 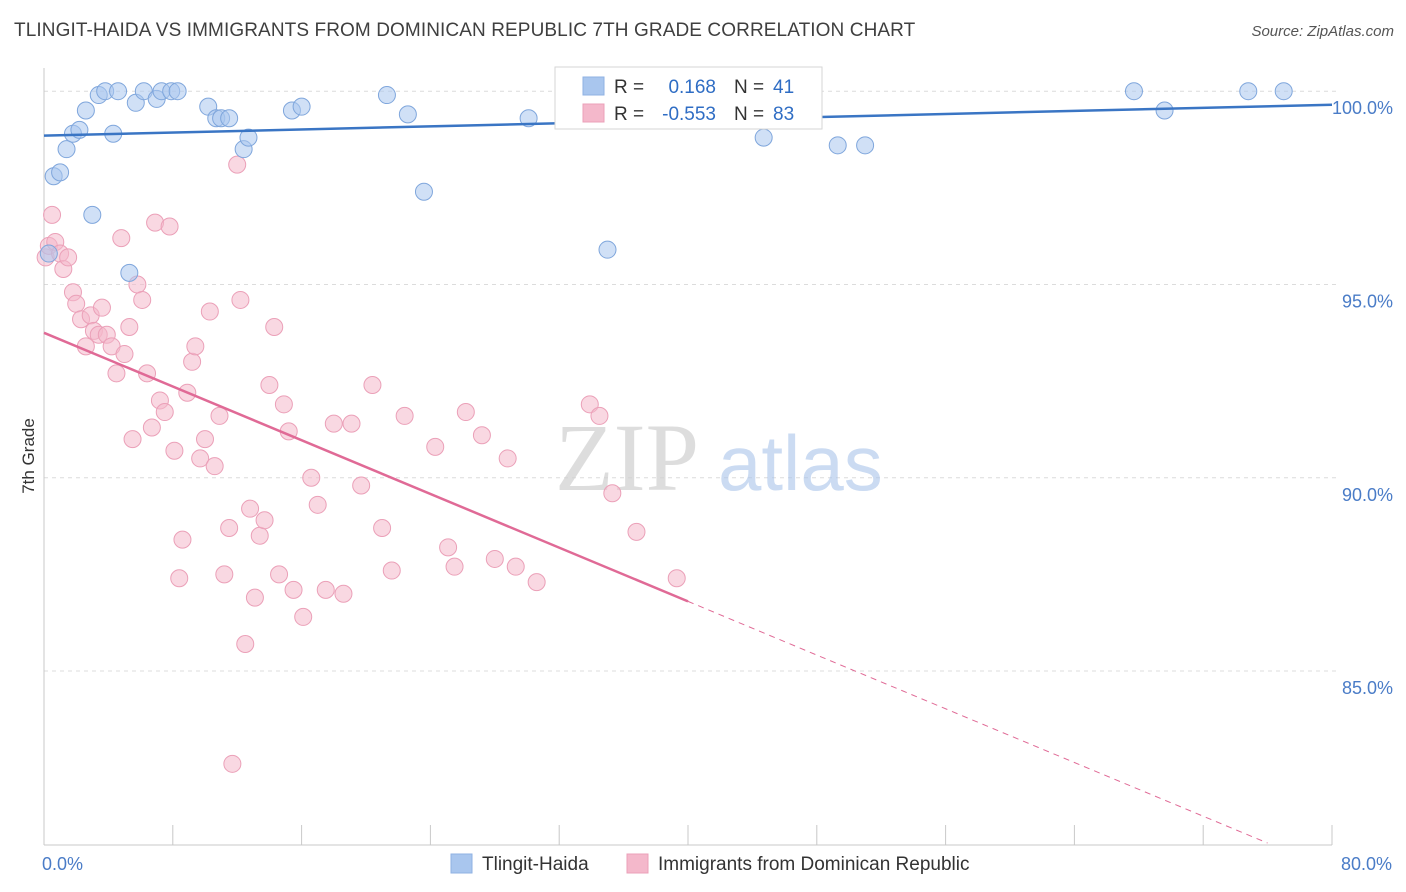 I want to click on legend-r-value-1: 0.168, so click(x=692, y=87).